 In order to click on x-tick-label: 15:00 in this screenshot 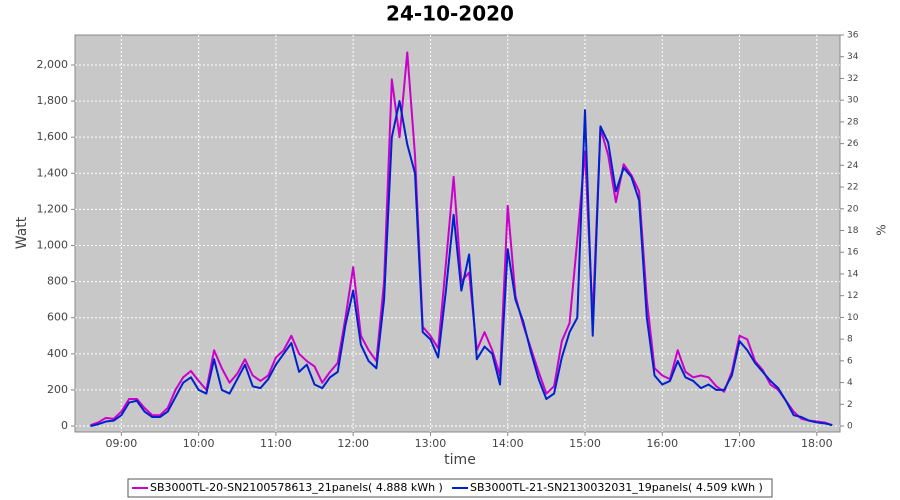, I will do `click(585, 443)`.